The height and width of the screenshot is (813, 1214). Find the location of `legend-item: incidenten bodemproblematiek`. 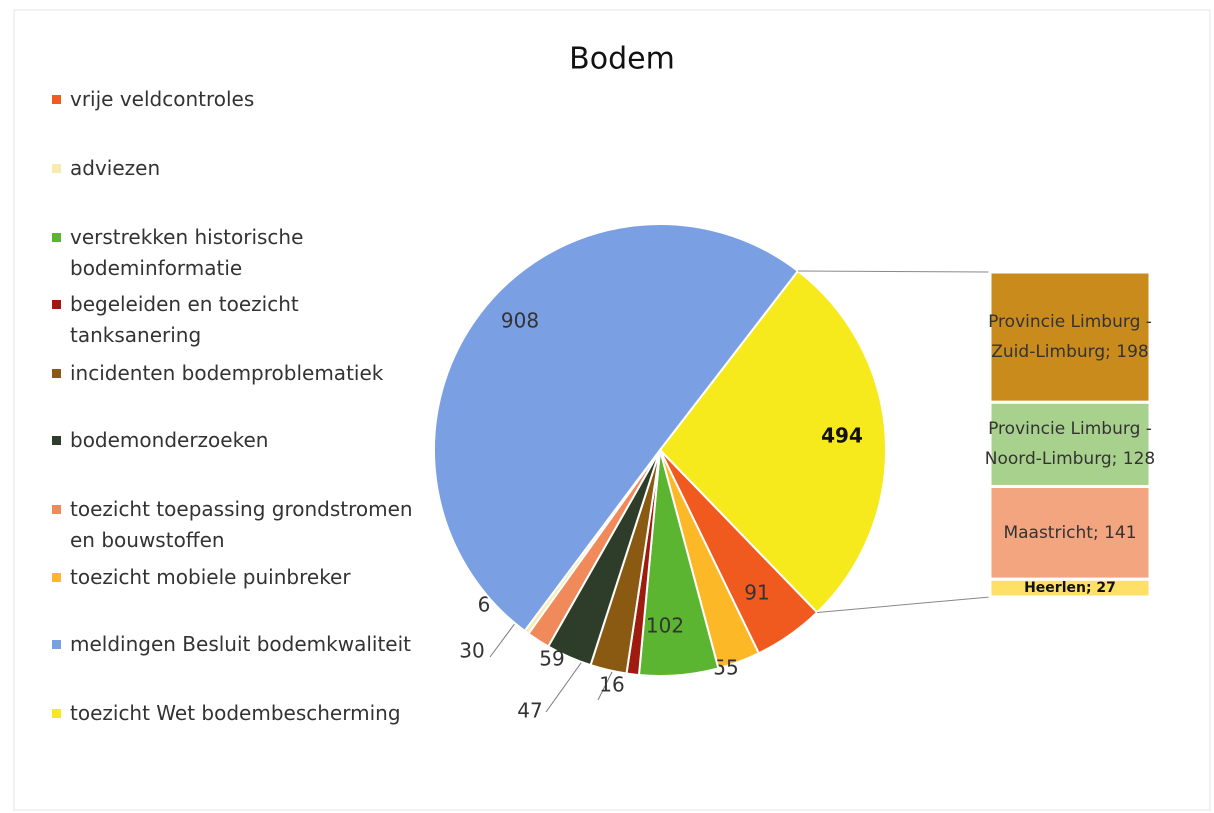

legend-item: incidenten bodemproblematiek is located at coordinates (242, 373).